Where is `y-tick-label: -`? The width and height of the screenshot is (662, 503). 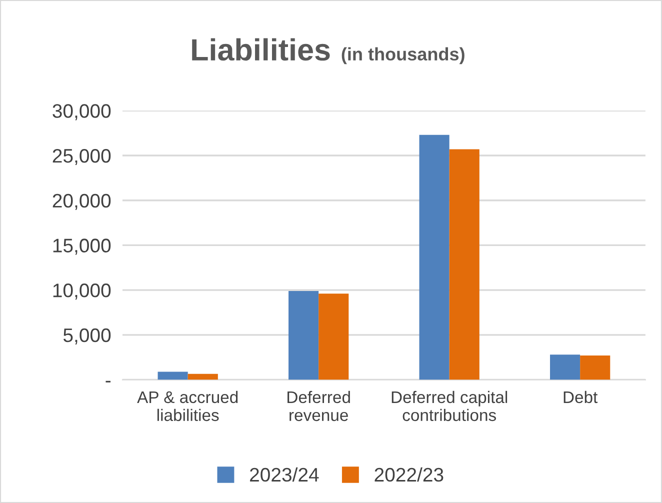 y-tick-label: - is located at coordinates (108, 381).